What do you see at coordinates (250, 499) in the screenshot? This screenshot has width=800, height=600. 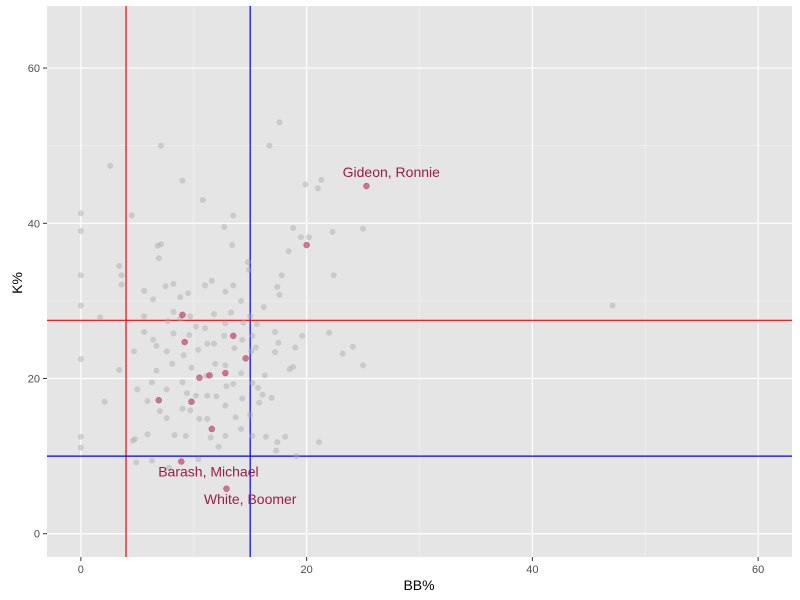 I see `annotation-label: White, Boomer` at bounding box center [250, 499].